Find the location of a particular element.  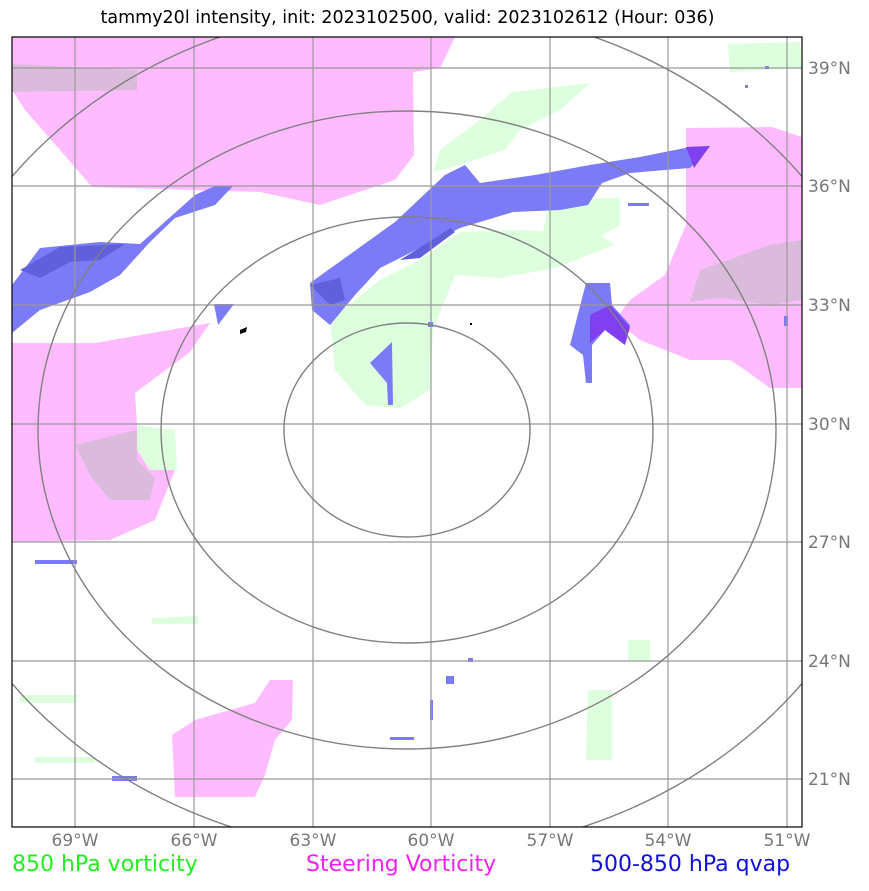

lon-label: 69°W is located at coordinates (75, 841).